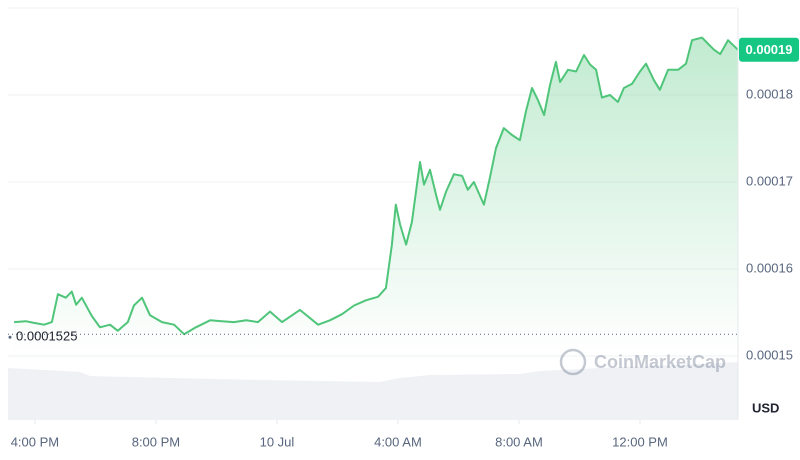  I want to click on x-tick-label: 4:00 PM, so click(35, 441).